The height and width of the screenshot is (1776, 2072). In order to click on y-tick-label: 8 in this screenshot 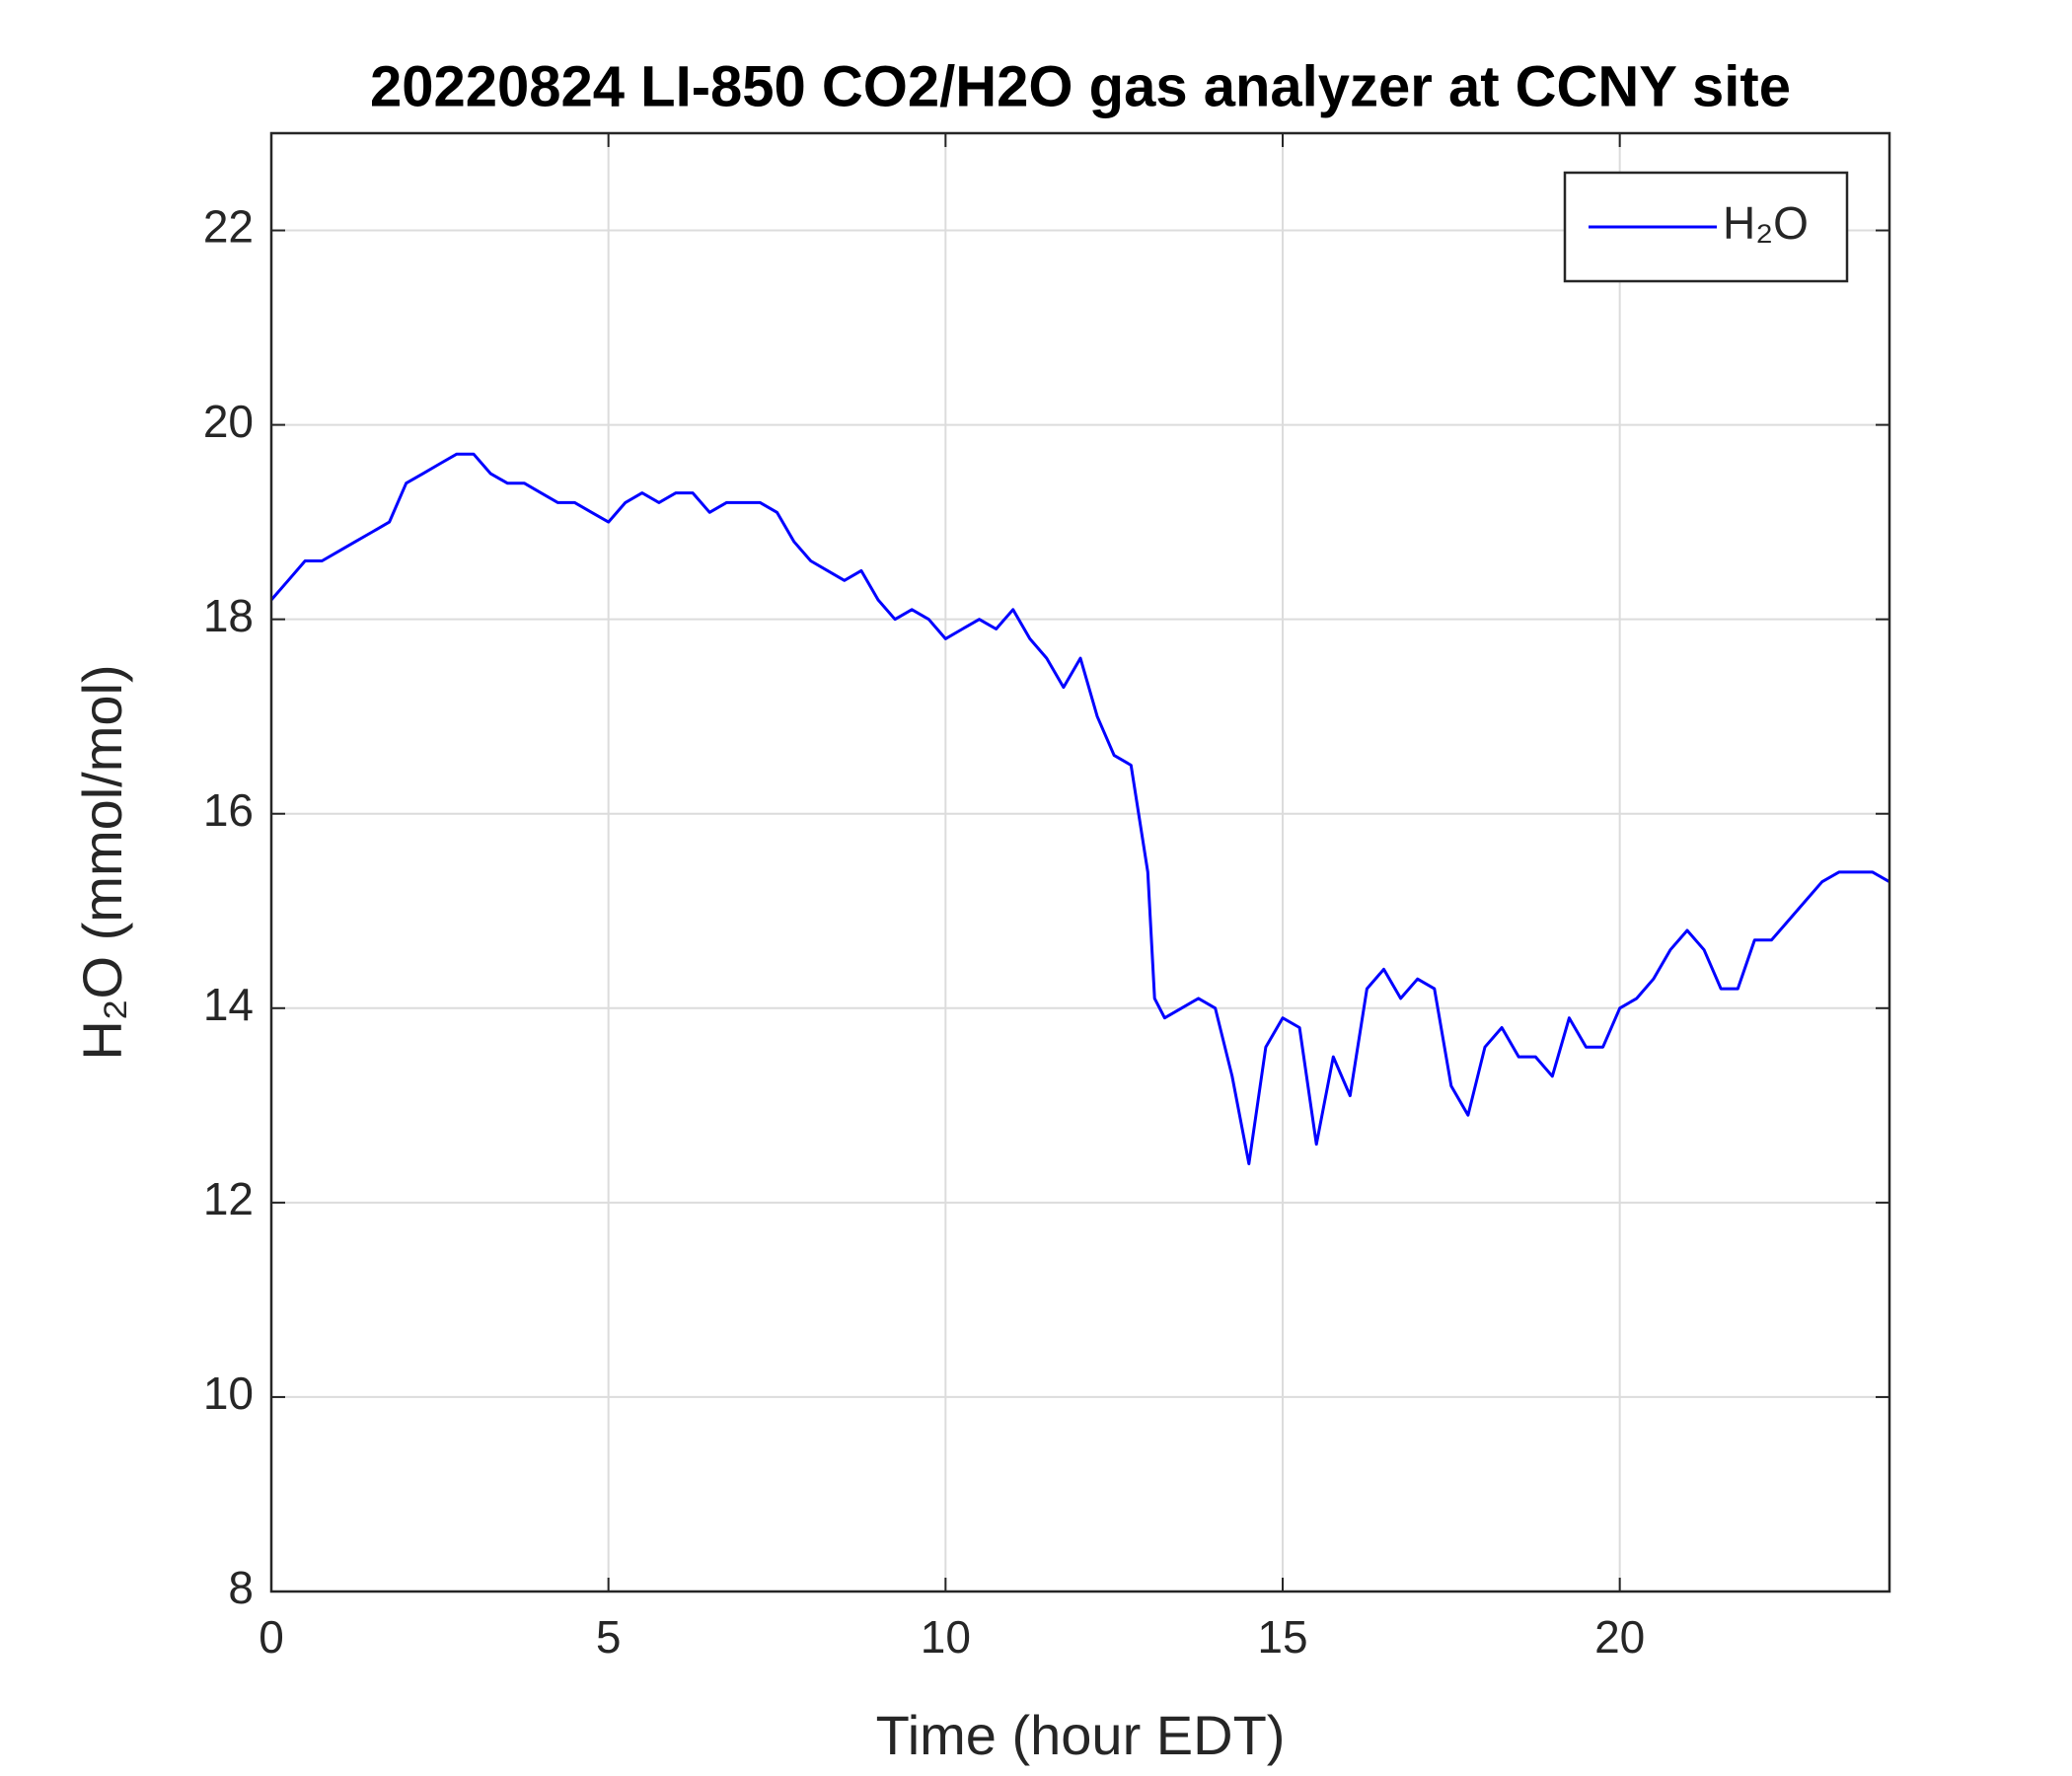, I will do `click(241, 1588)`.